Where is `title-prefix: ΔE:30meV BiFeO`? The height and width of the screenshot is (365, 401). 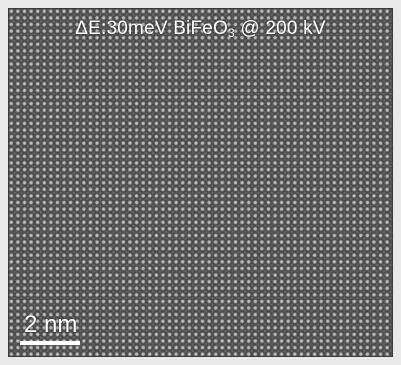
title-prefix: ΔE:30meV BiFeO is located at coordinates (152, 28).